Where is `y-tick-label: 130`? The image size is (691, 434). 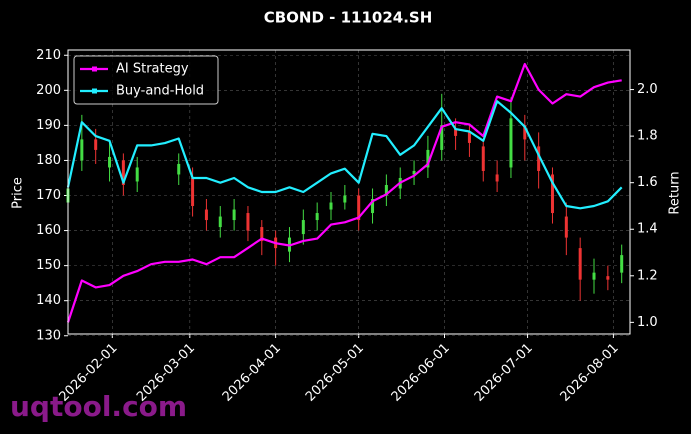
y-tick-label: 130 is located at coordinates (48, 335).